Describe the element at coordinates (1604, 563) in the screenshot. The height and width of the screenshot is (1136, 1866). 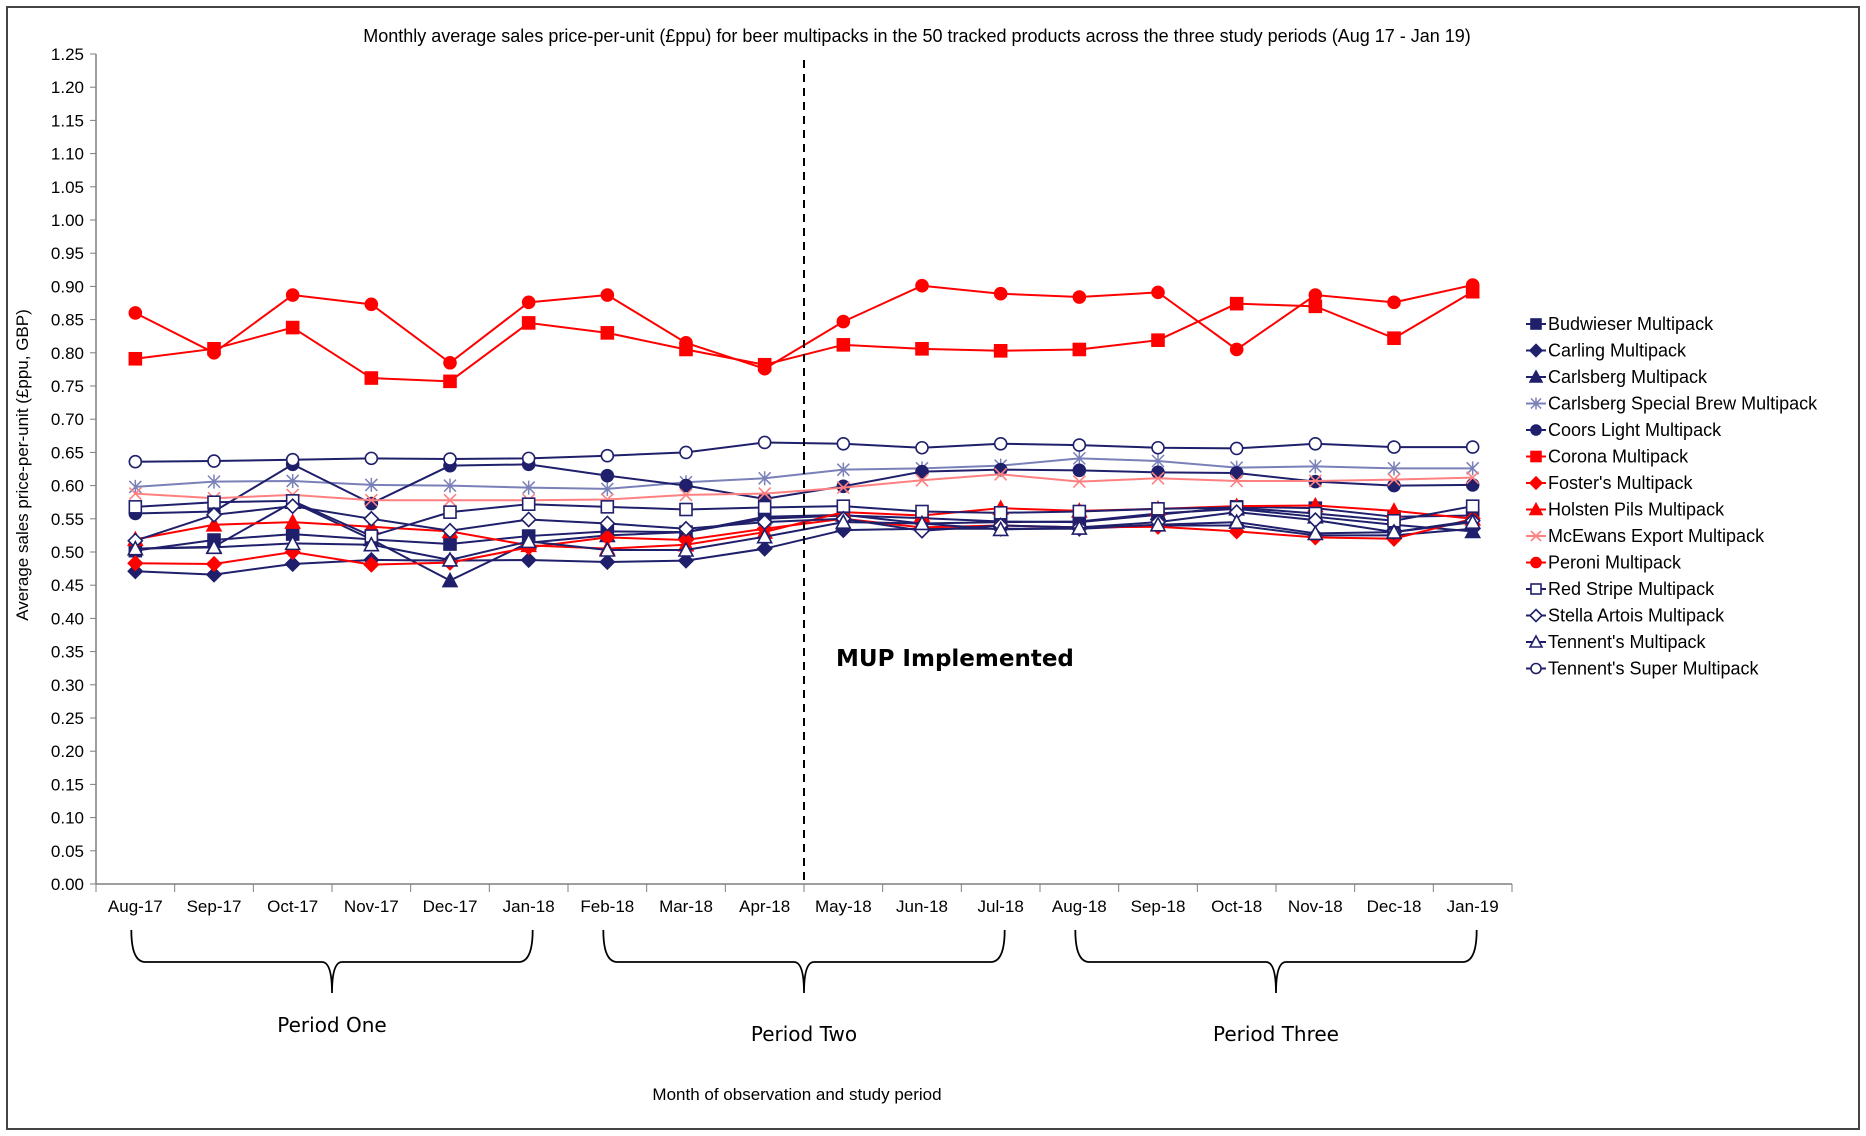
I see `legend-entry: Peroni Multipack` at that location.